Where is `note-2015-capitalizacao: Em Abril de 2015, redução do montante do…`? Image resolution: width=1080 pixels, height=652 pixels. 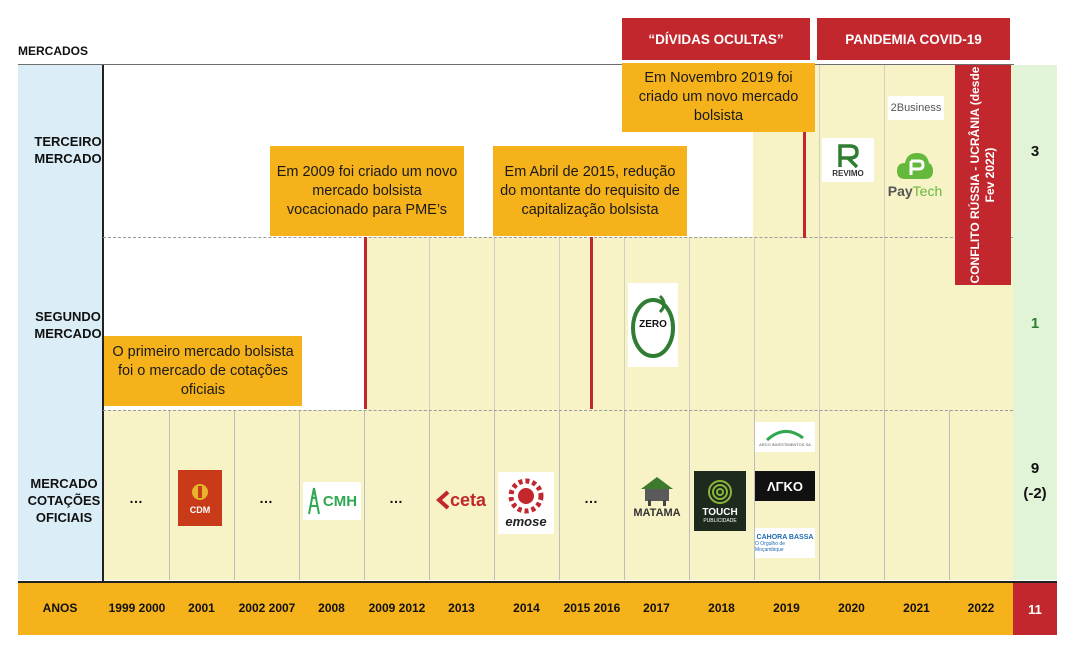
note-2015-capitalizacao: Em Abril de 2015, redução do montante do… is located at coordinates (590, 191).